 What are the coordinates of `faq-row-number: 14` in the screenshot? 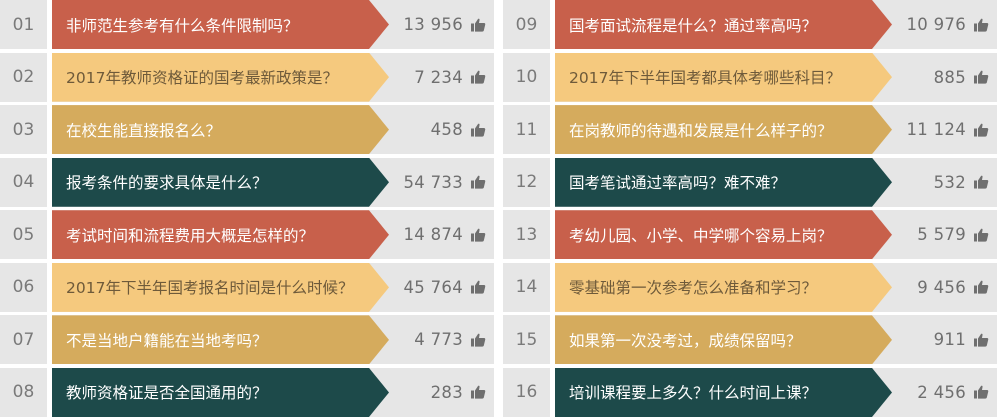 It's located at (526, 287).